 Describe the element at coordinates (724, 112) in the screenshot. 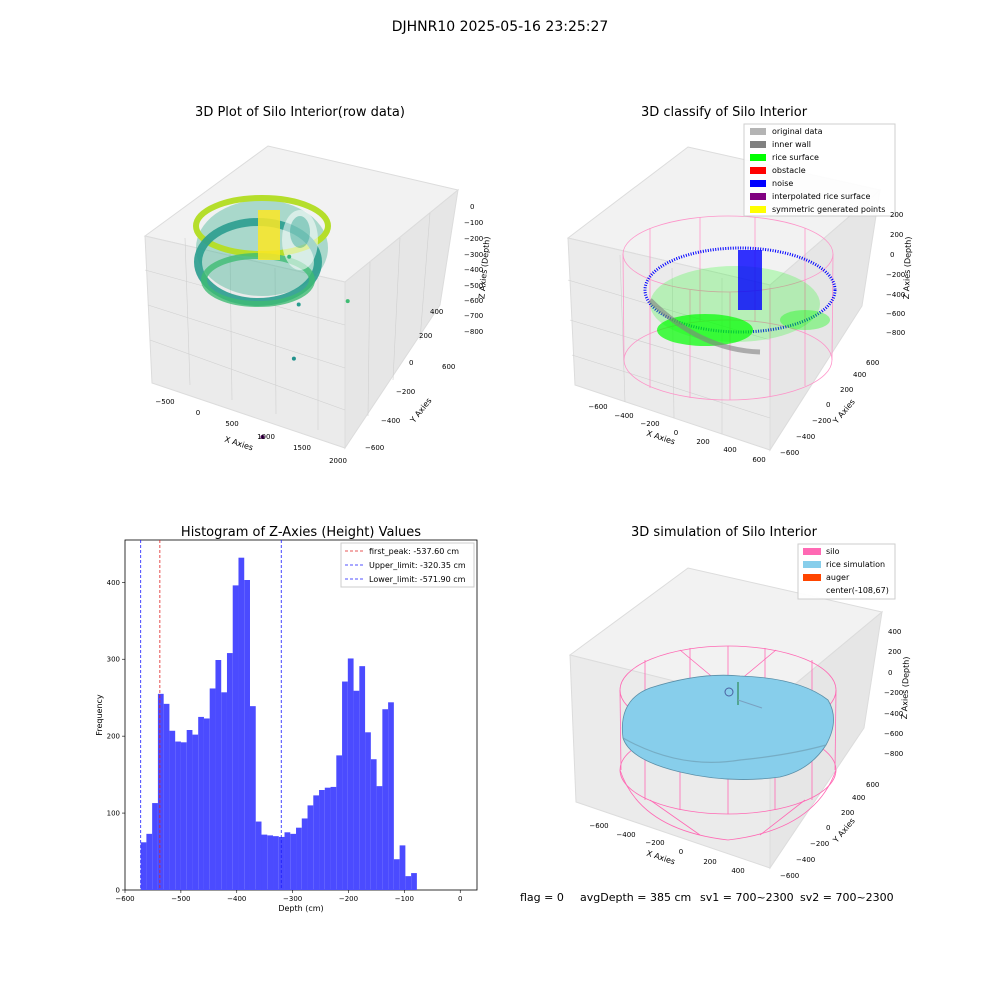

I see `classify-title: 3D classify of Silo Interior` at that location.